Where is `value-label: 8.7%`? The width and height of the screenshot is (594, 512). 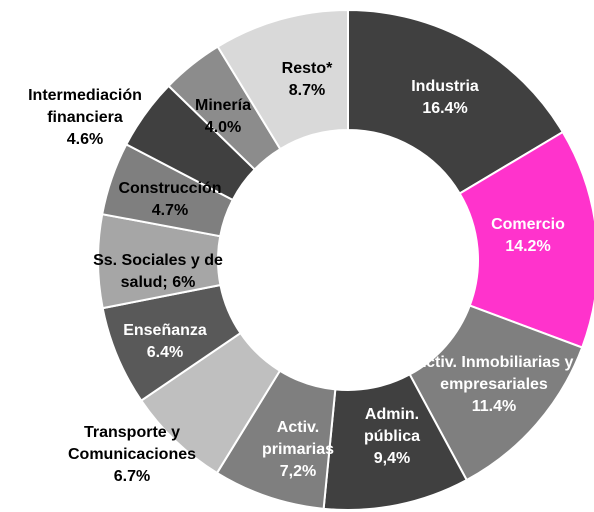 value-label: 8.7% is located at coordinates (307, 90).